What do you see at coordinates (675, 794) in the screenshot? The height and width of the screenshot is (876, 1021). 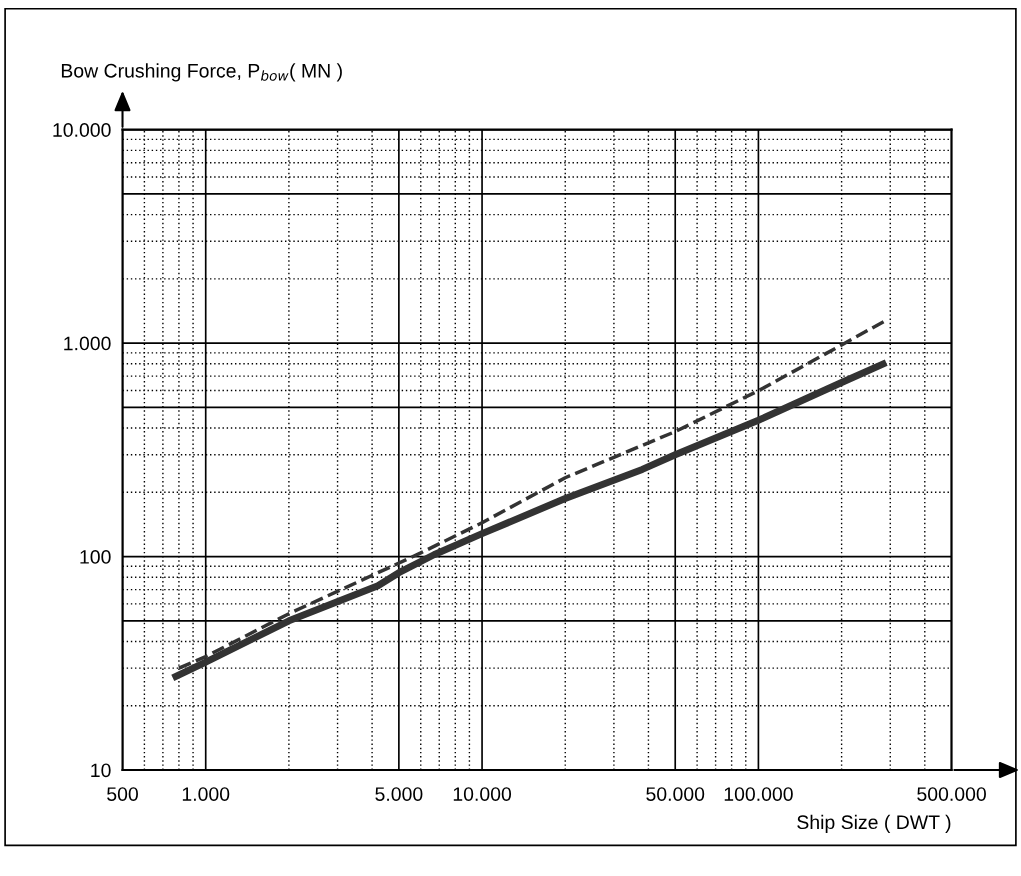 I see `x-tick-label: 50.000` at bounding box center [675, 794].